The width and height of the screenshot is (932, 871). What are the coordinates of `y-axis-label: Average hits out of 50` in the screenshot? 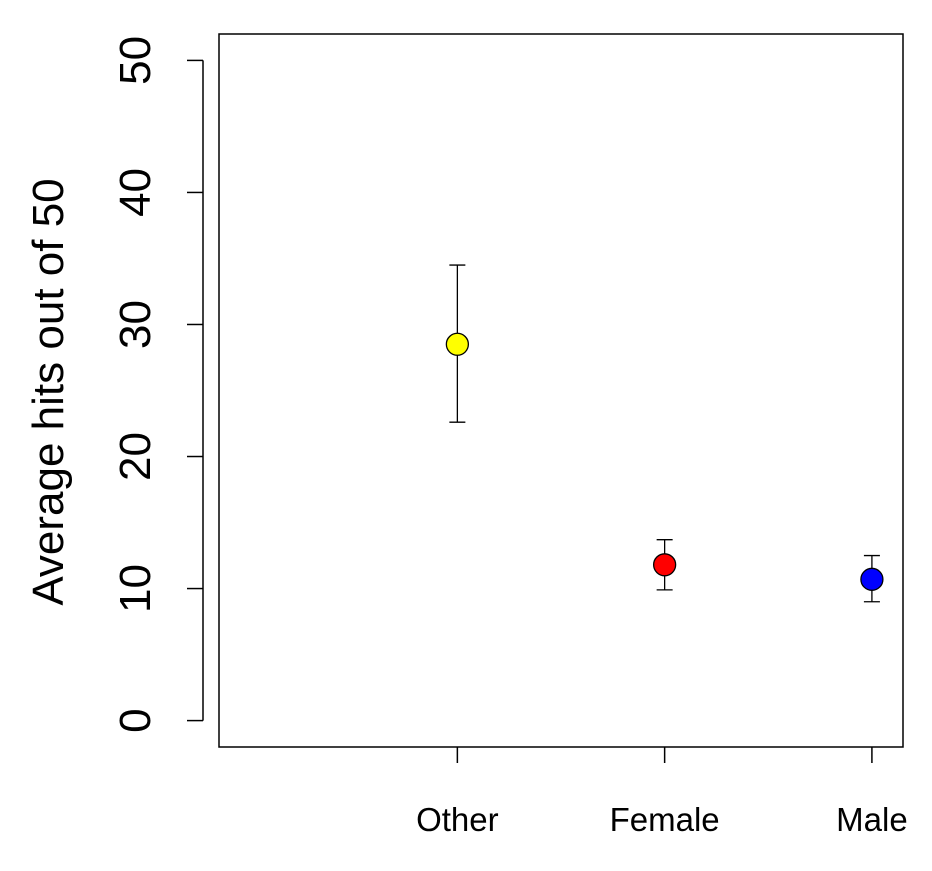 It's located at (48, 391).